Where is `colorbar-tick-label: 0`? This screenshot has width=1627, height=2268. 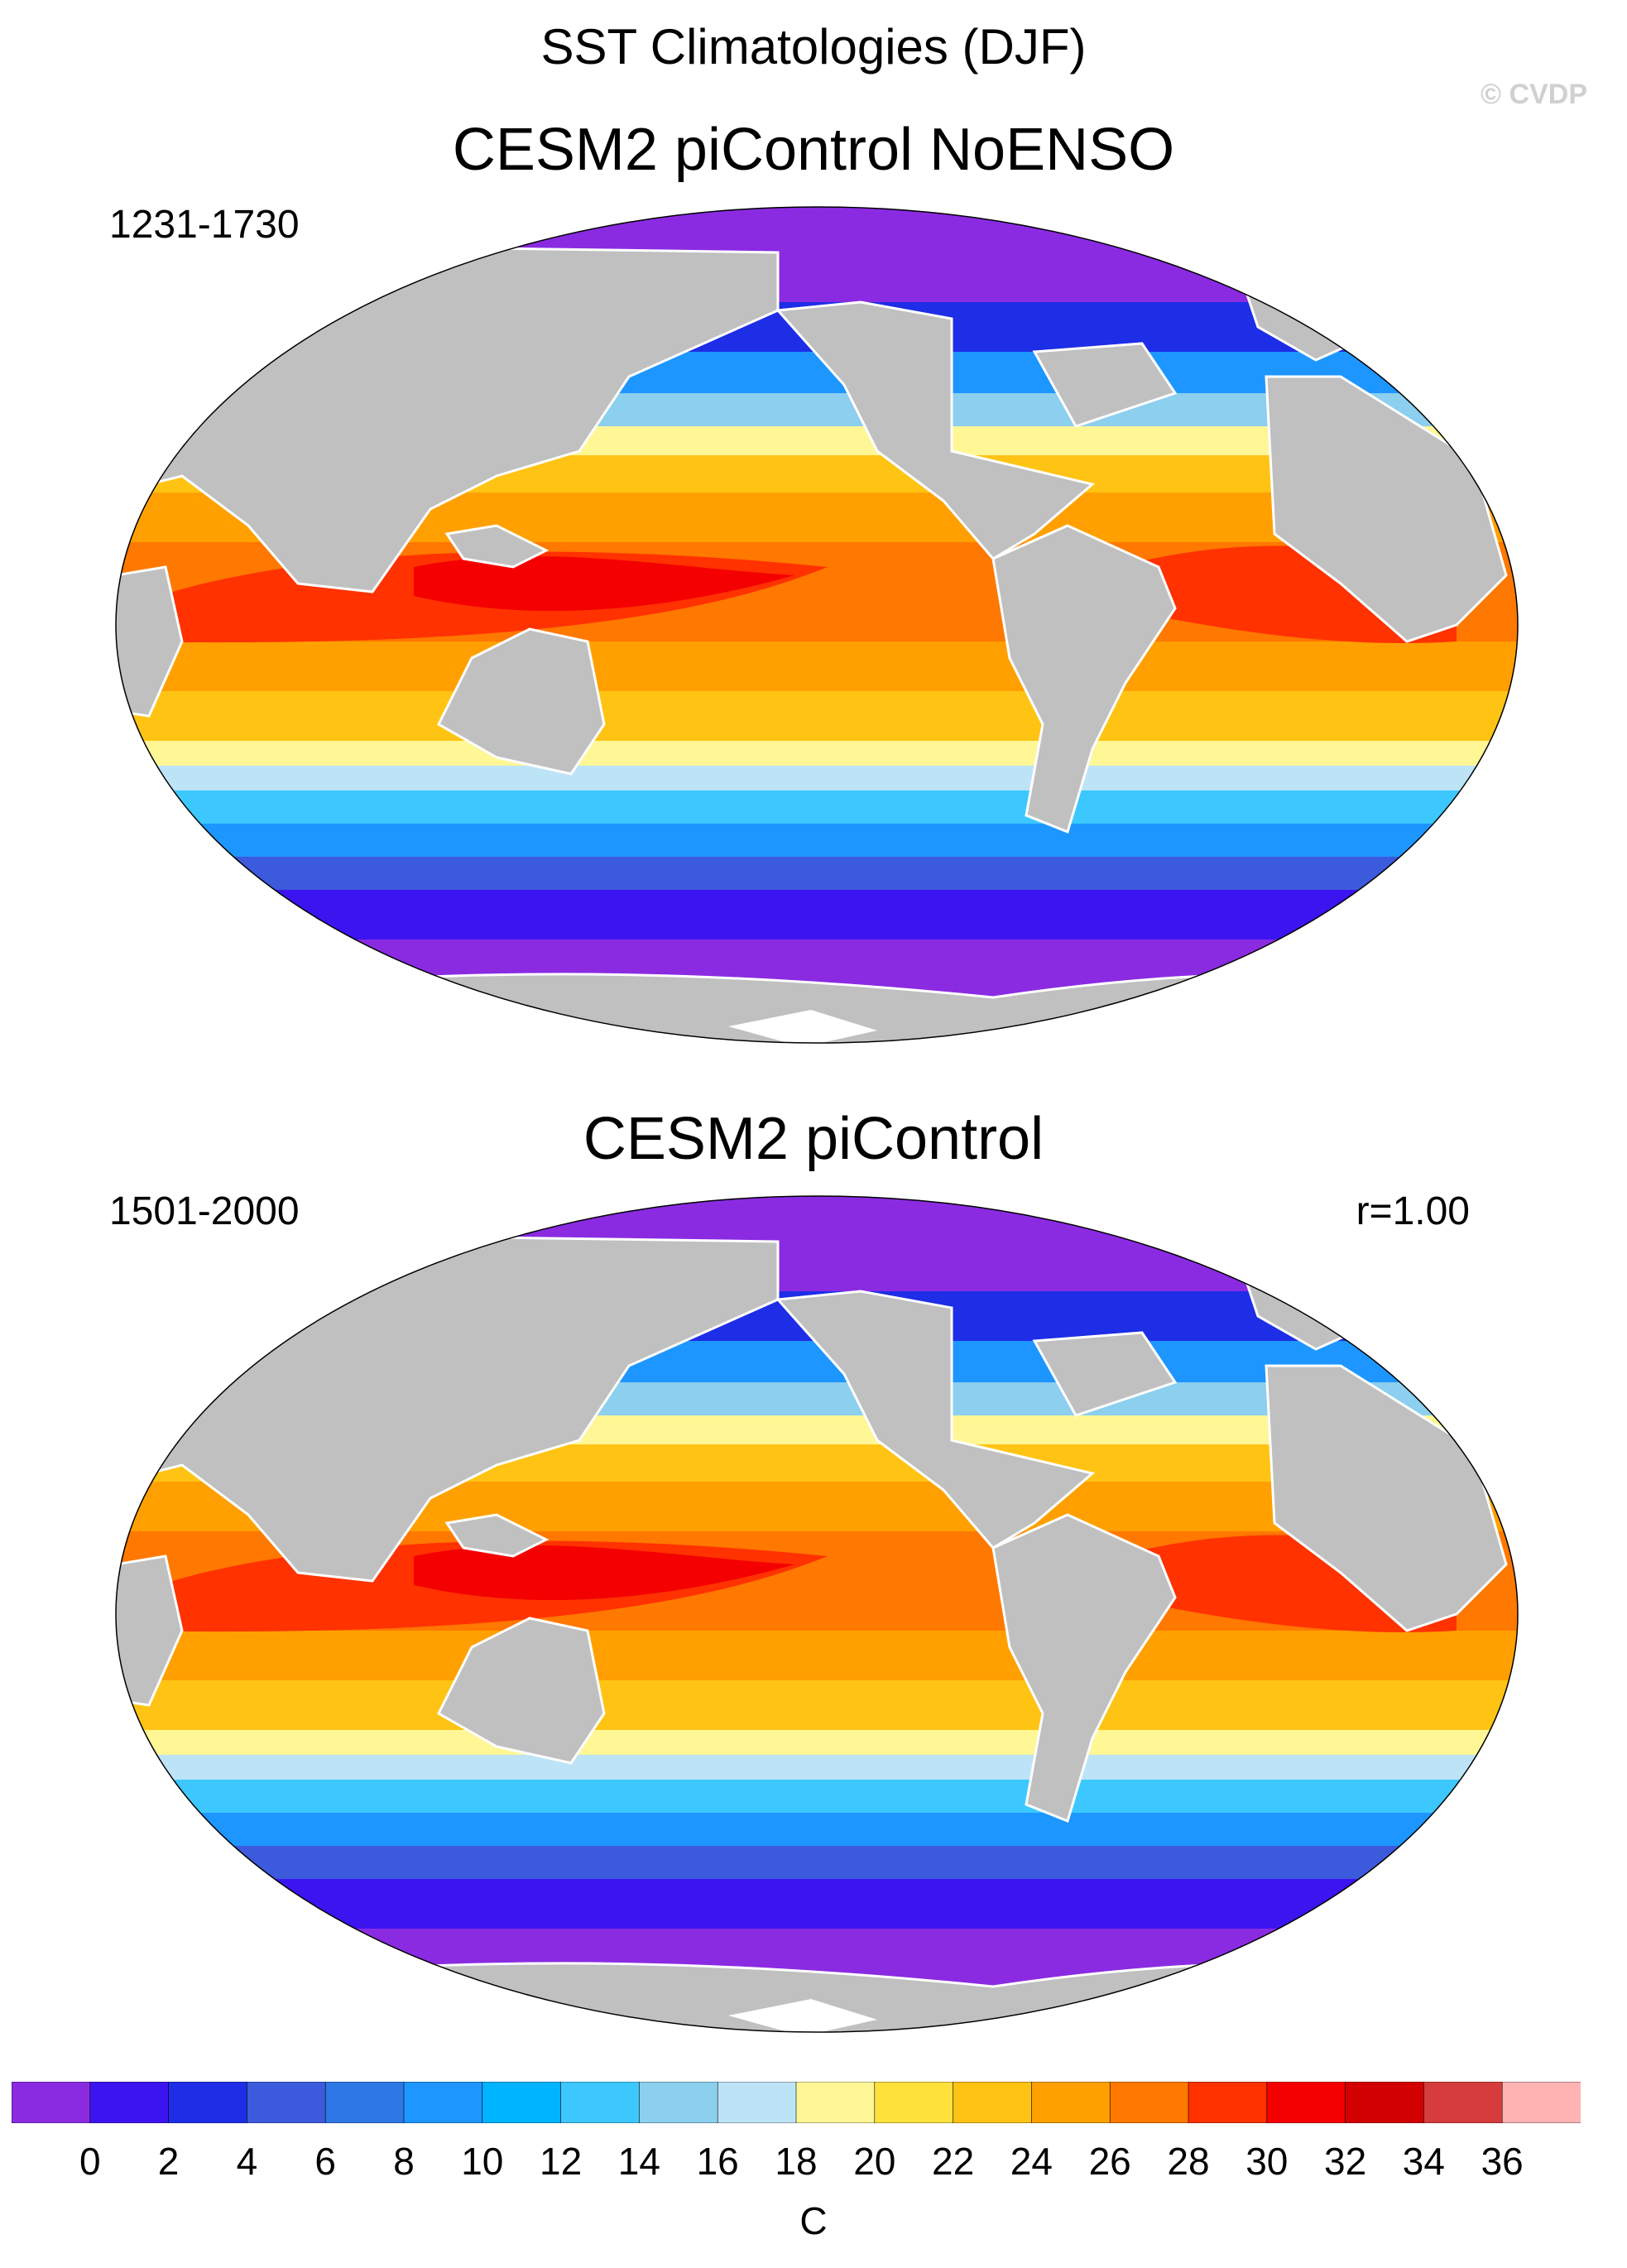 colorbar-tick-label: 0 is located at coordinates (90, 2161).